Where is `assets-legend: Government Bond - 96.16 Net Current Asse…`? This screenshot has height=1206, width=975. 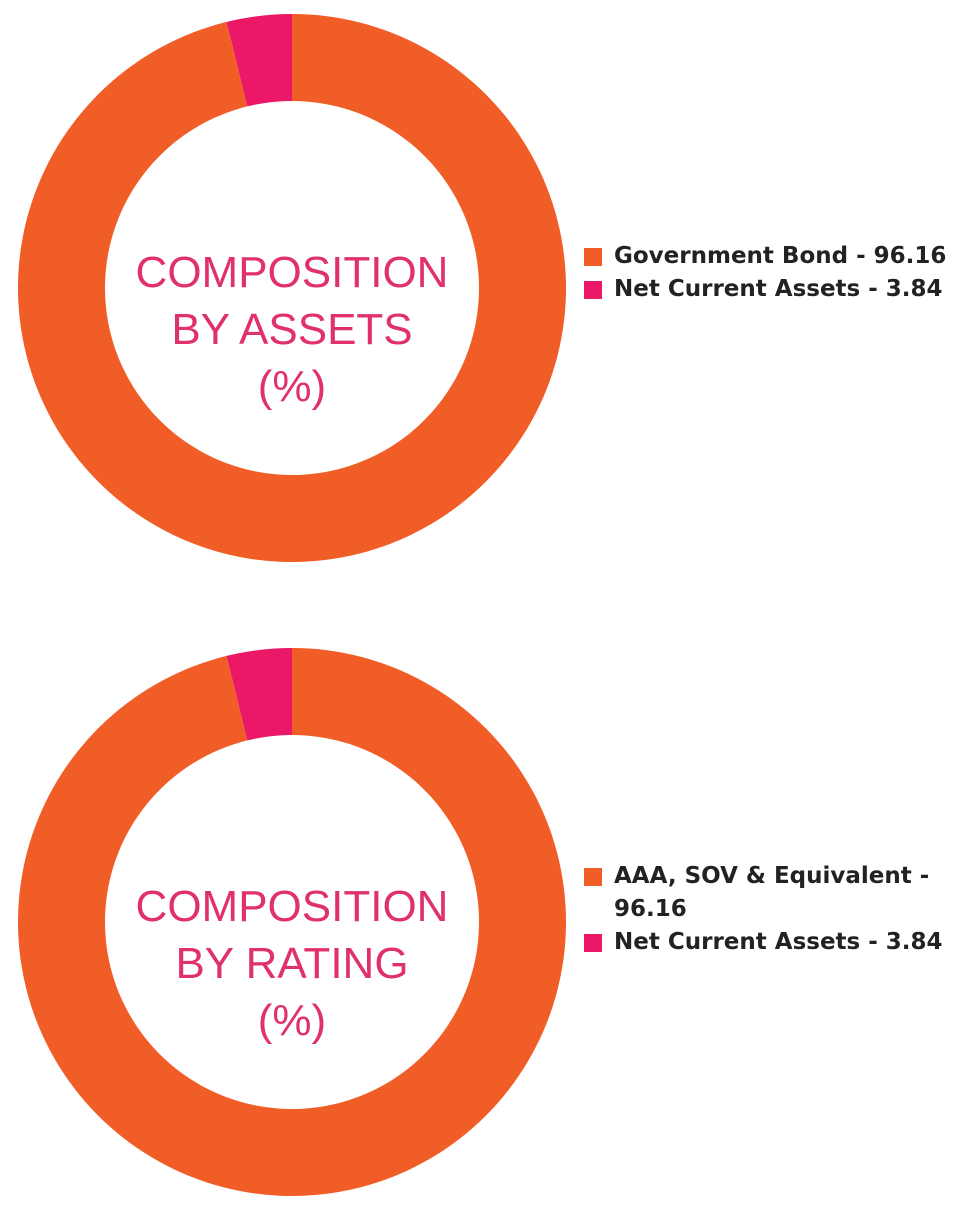
assets-legend: Government Bond - 96.16 Net Current Asse… is located at coordinates (774, 273).